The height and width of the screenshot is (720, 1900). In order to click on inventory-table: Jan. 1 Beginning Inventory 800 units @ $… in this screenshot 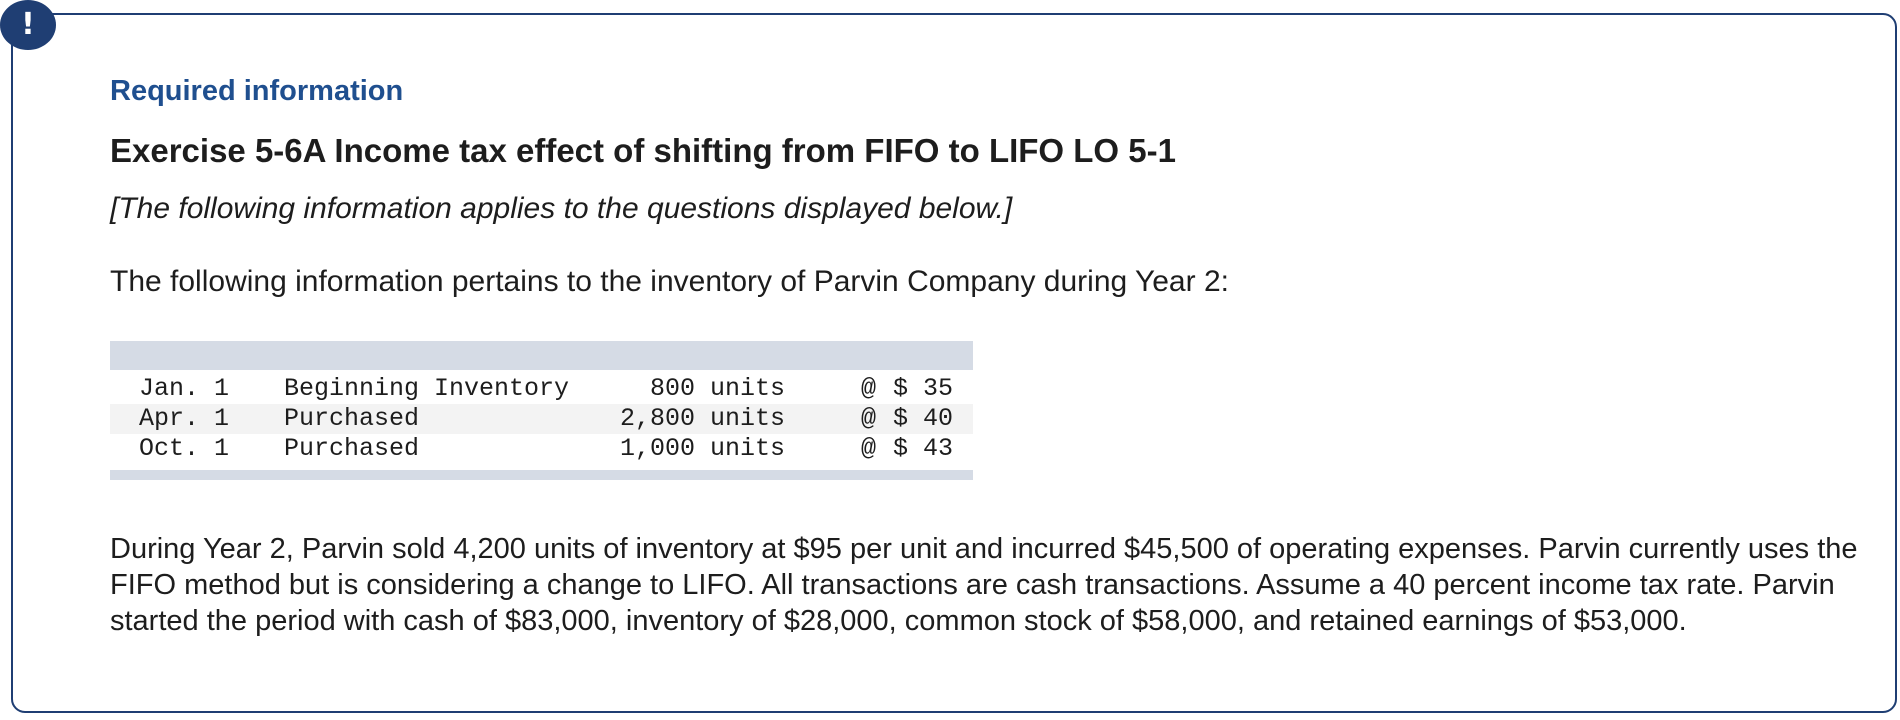, I will do `click(541, 410)`.